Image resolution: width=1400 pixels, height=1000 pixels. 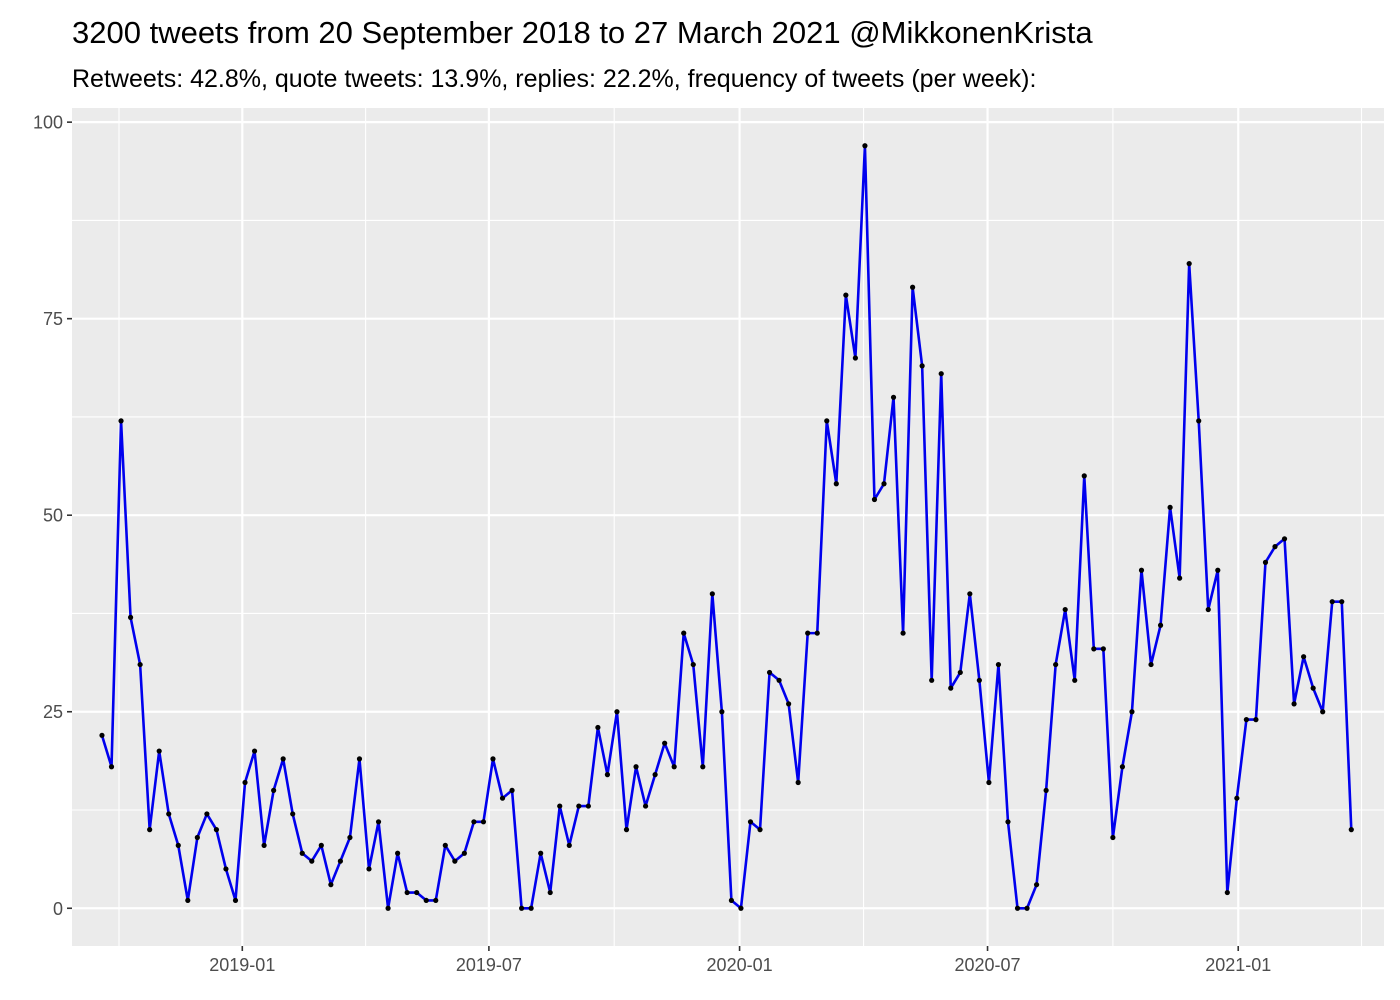 What do you see at coordinates (489, 965) in the screenshot?
I see `x-tick-label: 2019-07` at bounding box center [489, 965].